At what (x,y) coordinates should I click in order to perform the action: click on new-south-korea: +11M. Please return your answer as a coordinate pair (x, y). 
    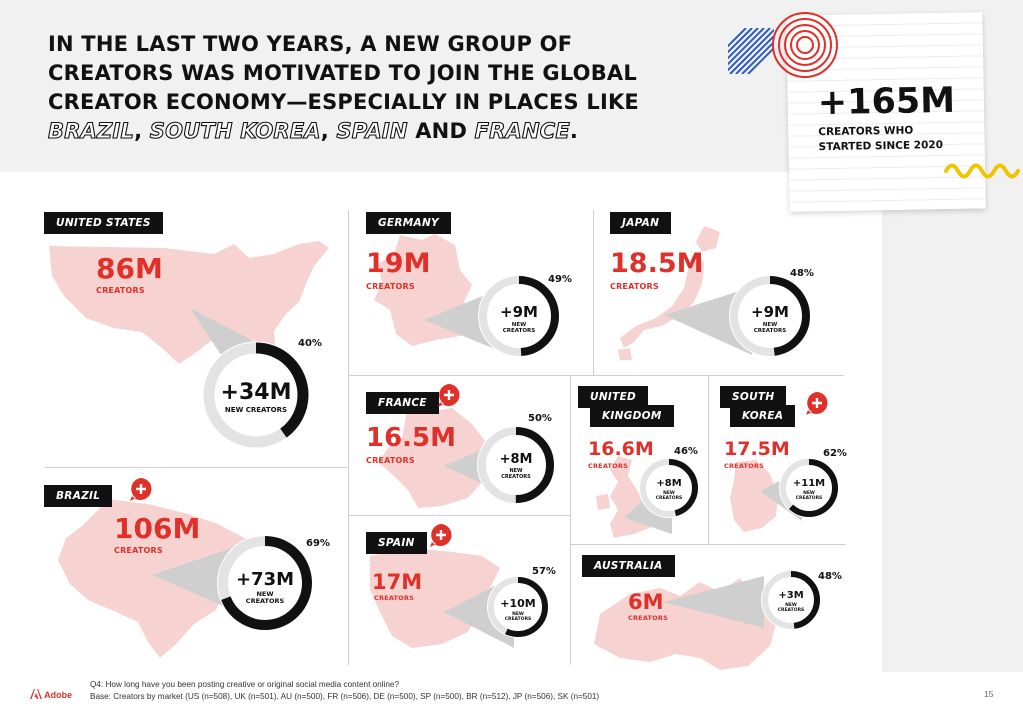
    Looking at the image, I should click on (809, 483).